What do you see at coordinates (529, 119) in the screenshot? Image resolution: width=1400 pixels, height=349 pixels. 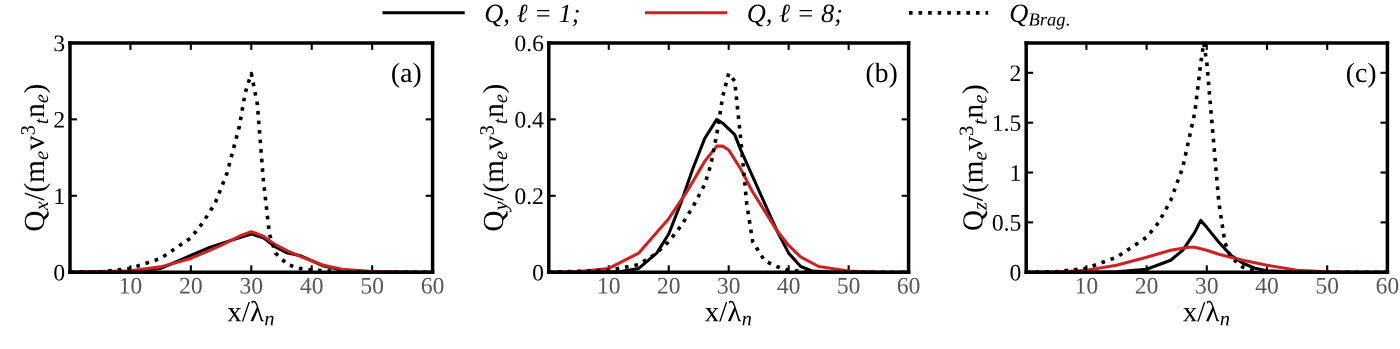 I see `y-tick-label: 0.4` at bounding box center [529, 119].